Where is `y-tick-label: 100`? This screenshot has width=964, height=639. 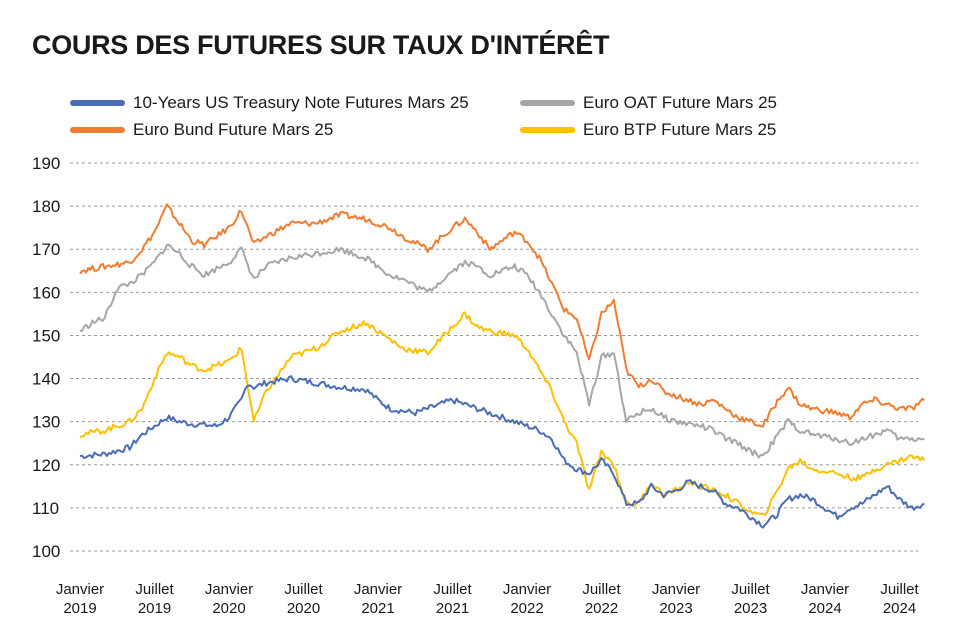 y-tick-label: 100 is located at coordinates (46, 551).